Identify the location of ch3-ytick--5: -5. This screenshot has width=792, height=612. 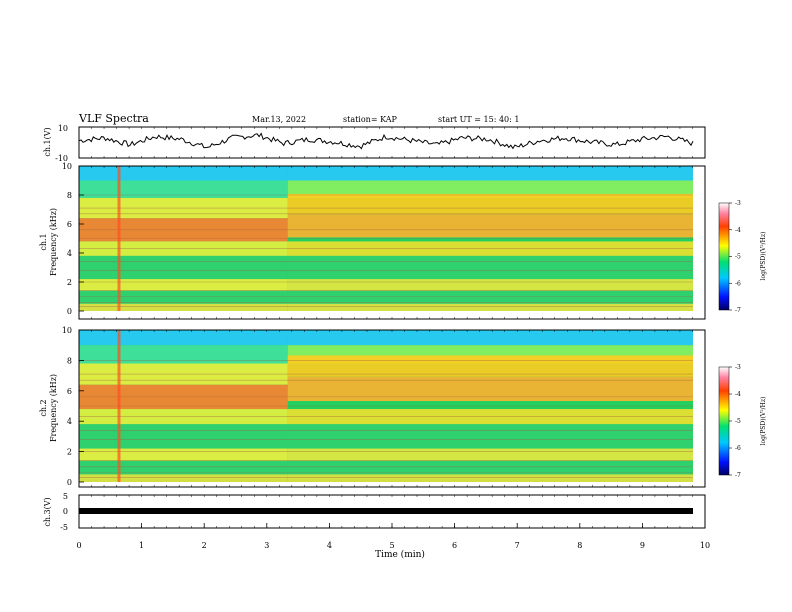
(64, 527).